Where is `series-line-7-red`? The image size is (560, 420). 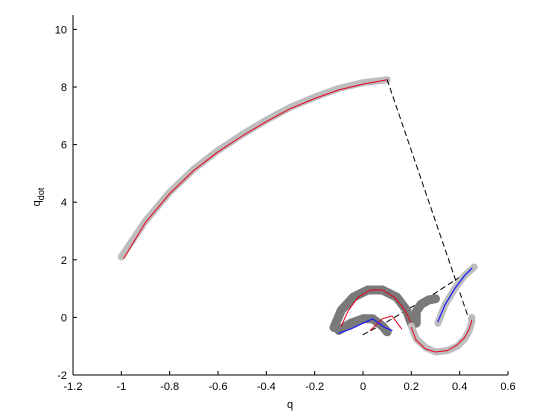
series-line-7-red is located at coordinates (378, 314).